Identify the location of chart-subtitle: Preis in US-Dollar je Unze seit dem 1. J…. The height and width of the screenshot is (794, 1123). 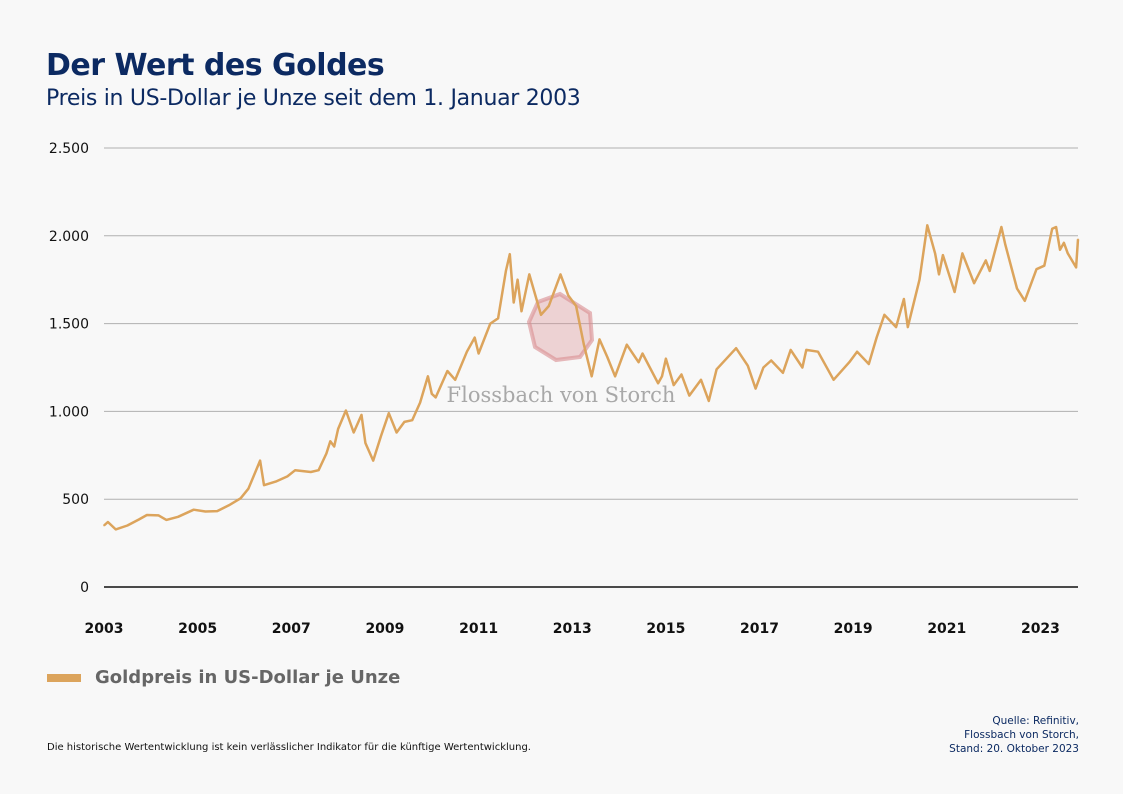
(313, 98).